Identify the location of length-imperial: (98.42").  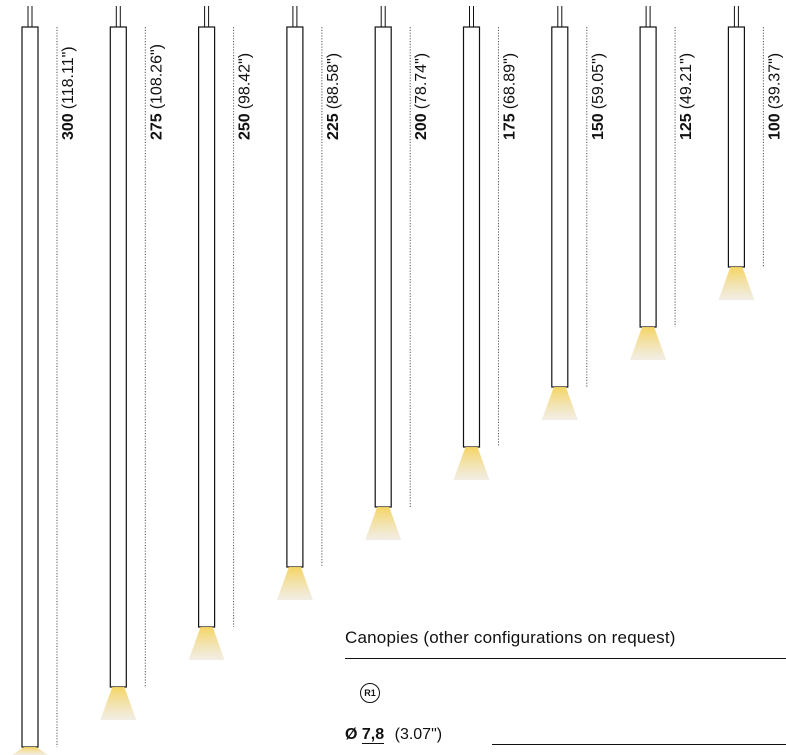
(245, 81).